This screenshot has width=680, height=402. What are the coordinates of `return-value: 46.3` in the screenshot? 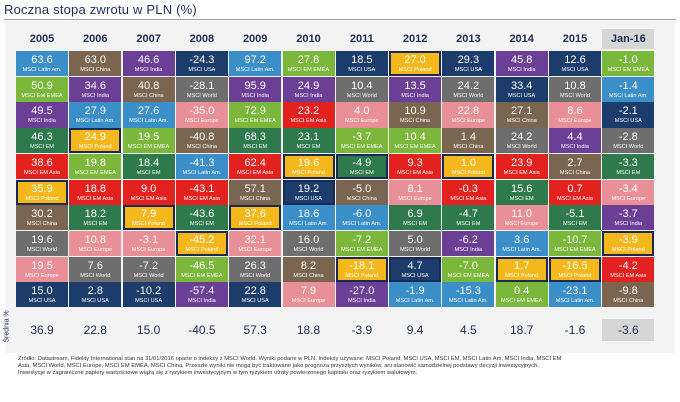 It's located at (42, 137).